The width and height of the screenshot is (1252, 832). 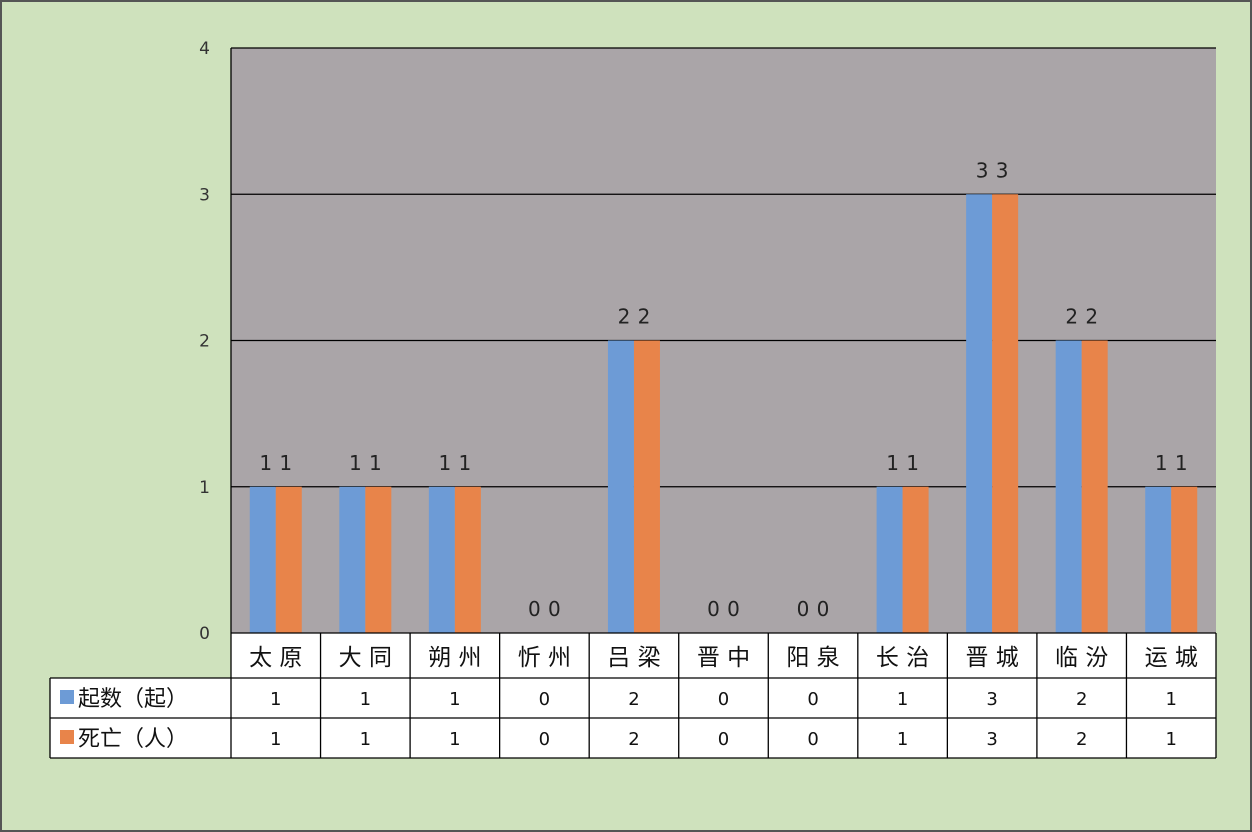 I want to click on x-tick-label: 阳 泉, so click(x=812, y=658).